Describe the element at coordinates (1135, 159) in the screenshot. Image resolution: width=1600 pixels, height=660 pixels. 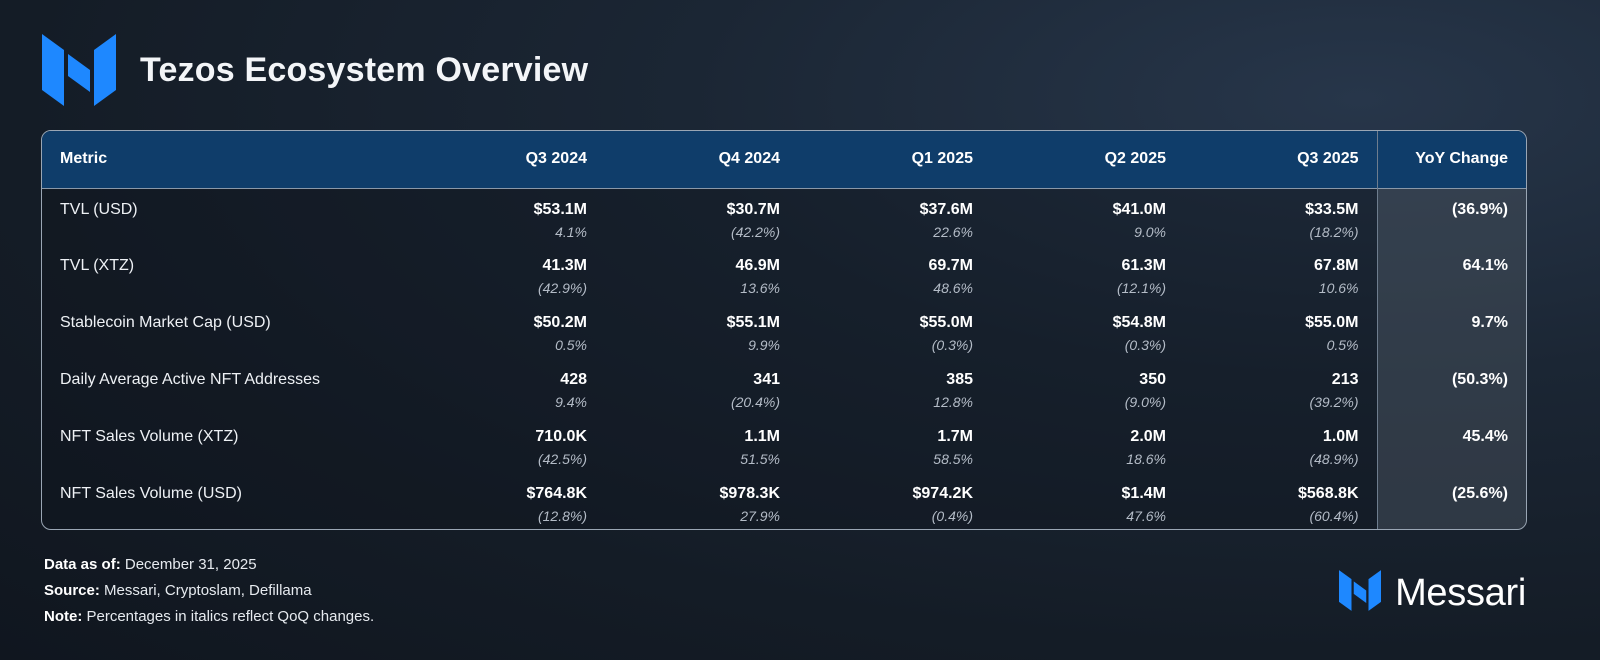
I see `column-header: Q2 2025` at that location.